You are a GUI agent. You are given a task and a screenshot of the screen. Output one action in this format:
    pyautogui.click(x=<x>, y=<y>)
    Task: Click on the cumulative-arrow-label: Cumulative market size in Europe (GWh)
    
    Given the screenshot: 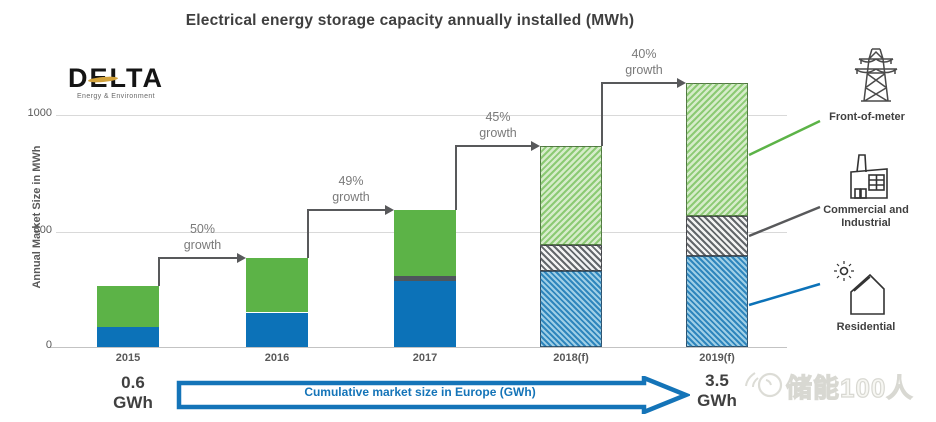 What is the action you would take?
    pyautogui.click(x=420, y=392)
    